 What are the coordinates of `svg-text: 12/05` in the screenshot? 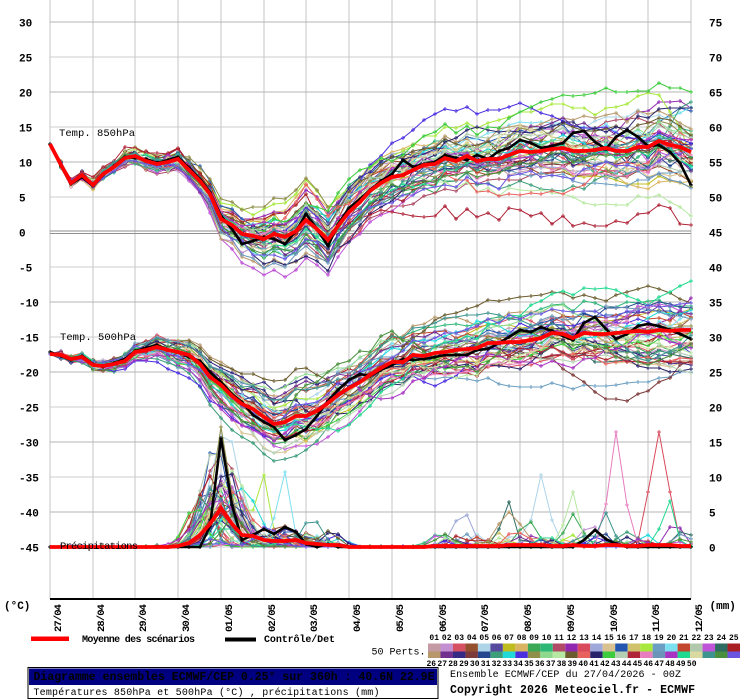 It's located at (700, 618).